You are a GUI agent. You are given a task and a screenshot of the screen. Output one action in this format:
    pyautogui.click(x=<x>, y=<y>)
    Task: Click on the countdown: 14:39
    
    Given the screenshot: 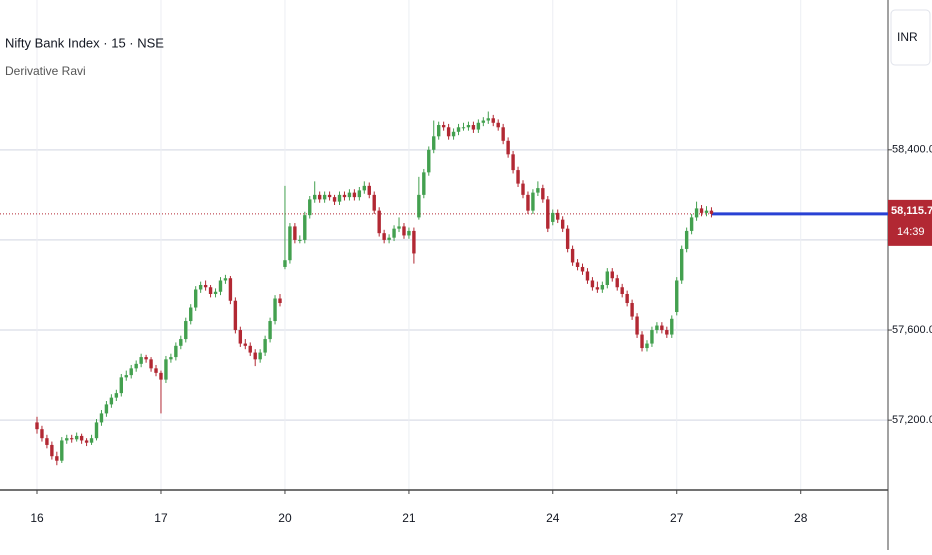 What is the action you would take?
    pyautogui.click(x=911, y=232)
    